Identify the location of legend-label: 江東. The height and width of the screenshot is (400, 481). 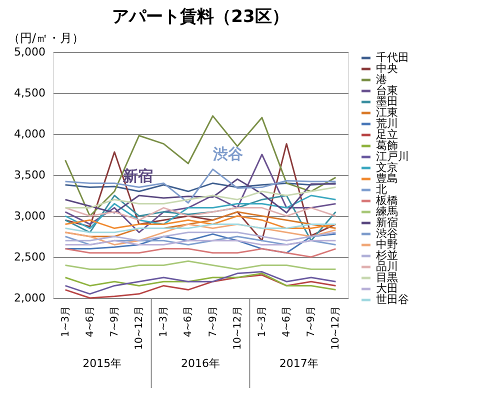
(387, 112).